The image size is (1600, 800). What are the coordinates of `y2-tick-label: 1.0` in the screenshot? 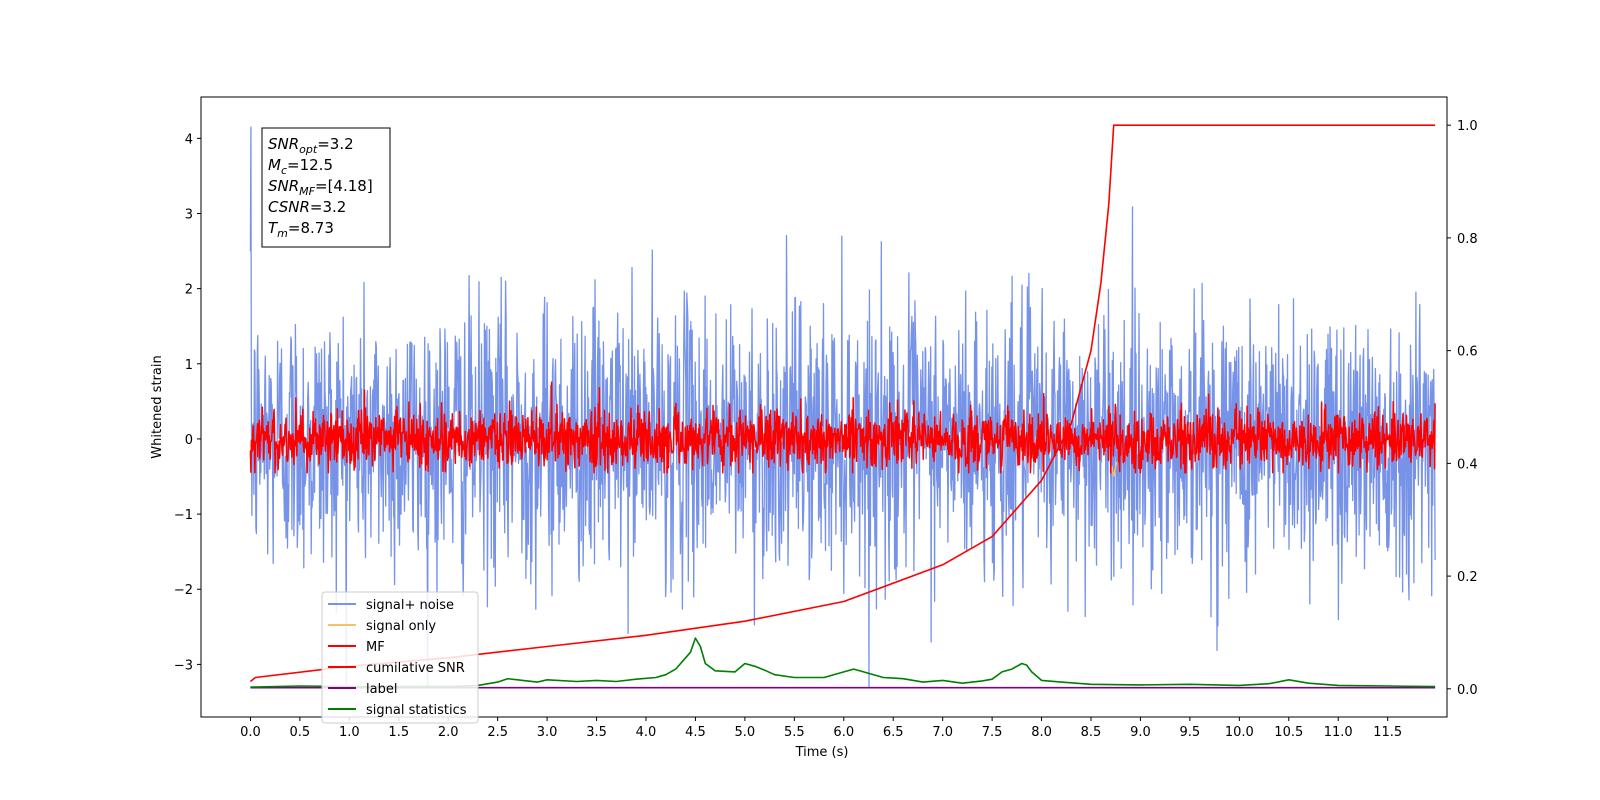 It's located at (1467, 126).